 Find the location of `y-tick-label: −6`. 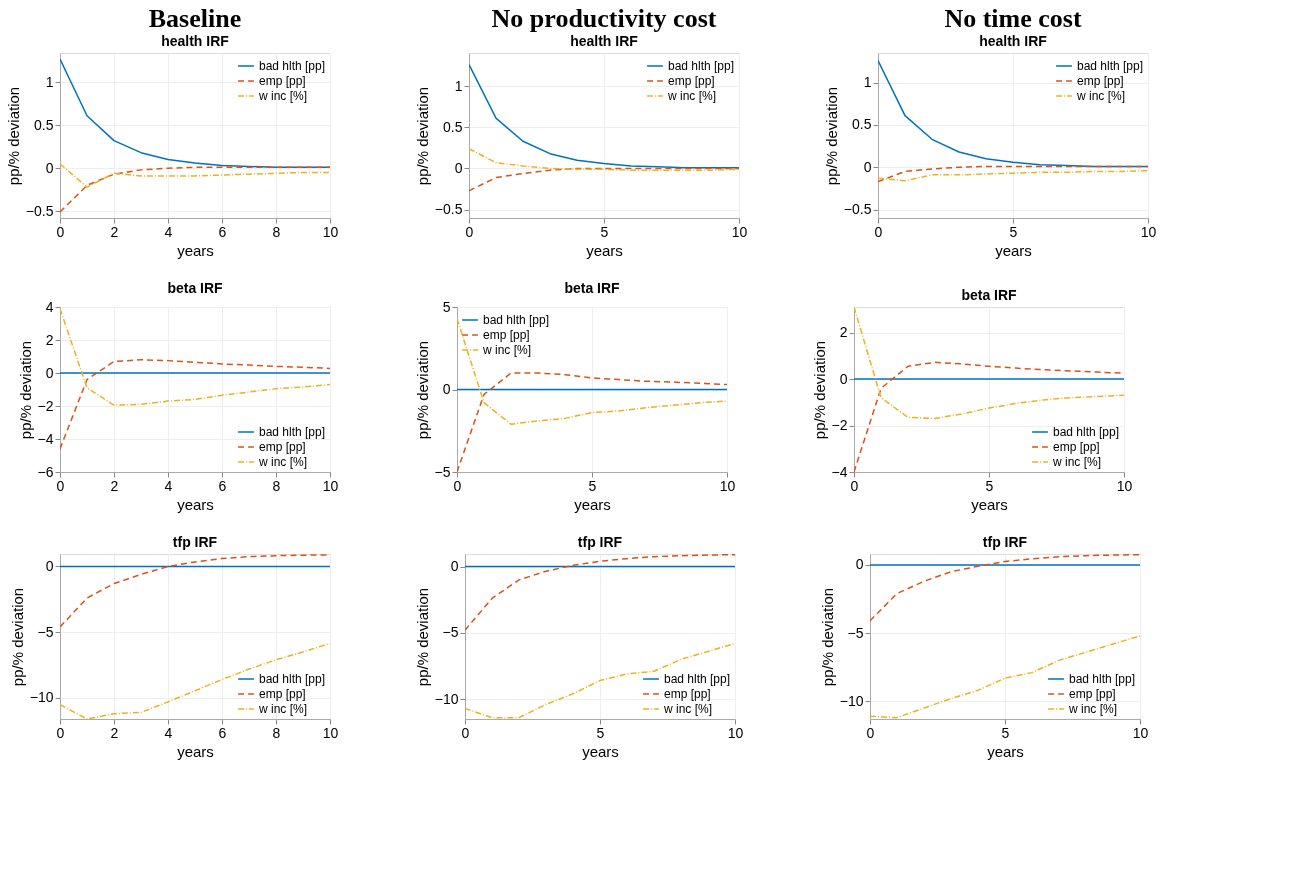

y-tick-label: −6 is located at coordinates (45, 471).